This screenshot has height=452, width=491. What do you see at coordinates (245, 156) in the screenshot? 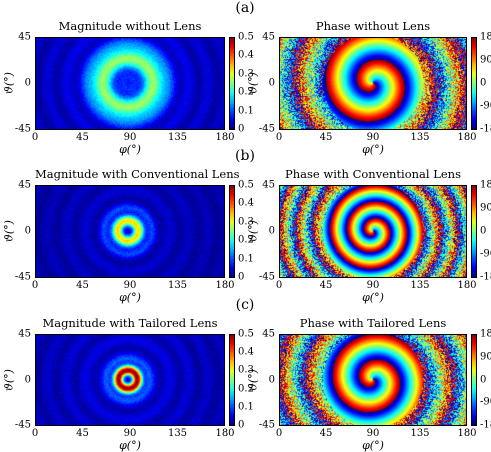
I see `panel-label: (b)` at bounding box center [245, 156].